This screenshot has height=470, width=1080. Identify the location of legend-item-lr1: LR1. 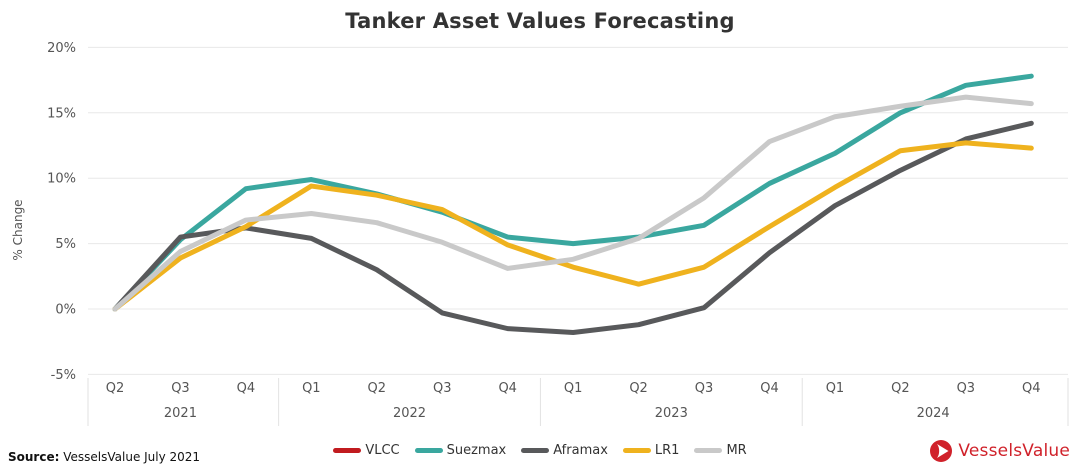
(651, 450).